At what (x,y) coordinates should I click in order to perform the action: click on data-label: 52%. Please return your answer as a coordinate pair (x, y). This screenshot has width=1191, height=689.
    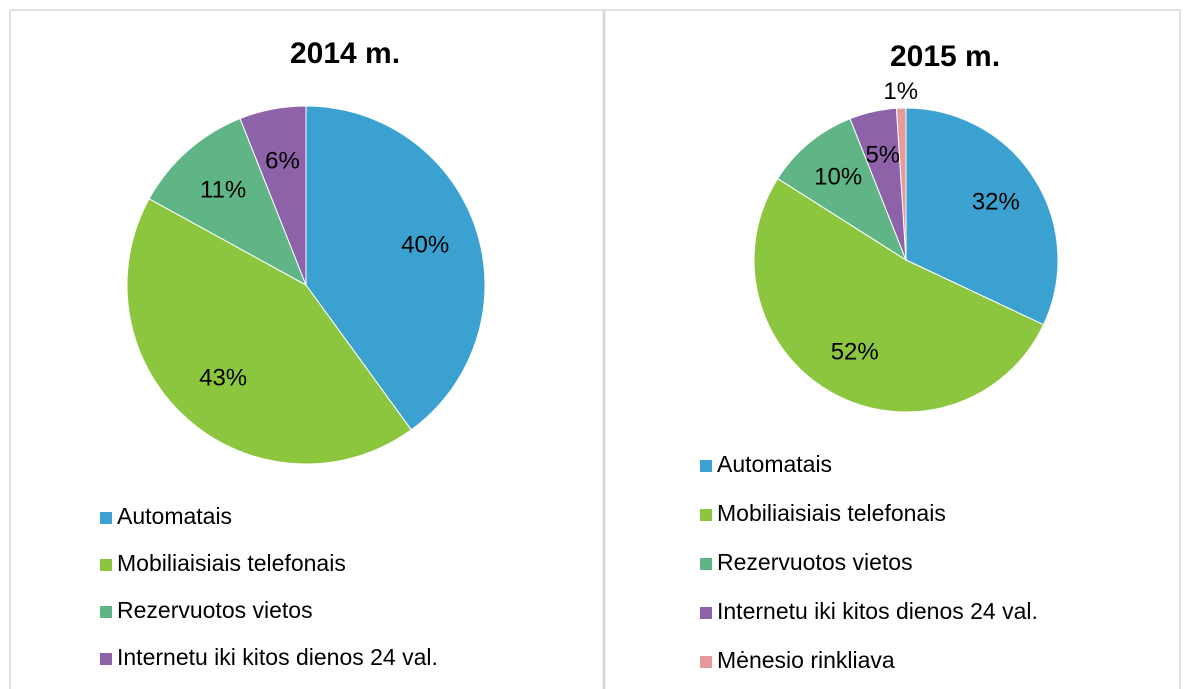
    Looking at the image, I should click on (855, 352).